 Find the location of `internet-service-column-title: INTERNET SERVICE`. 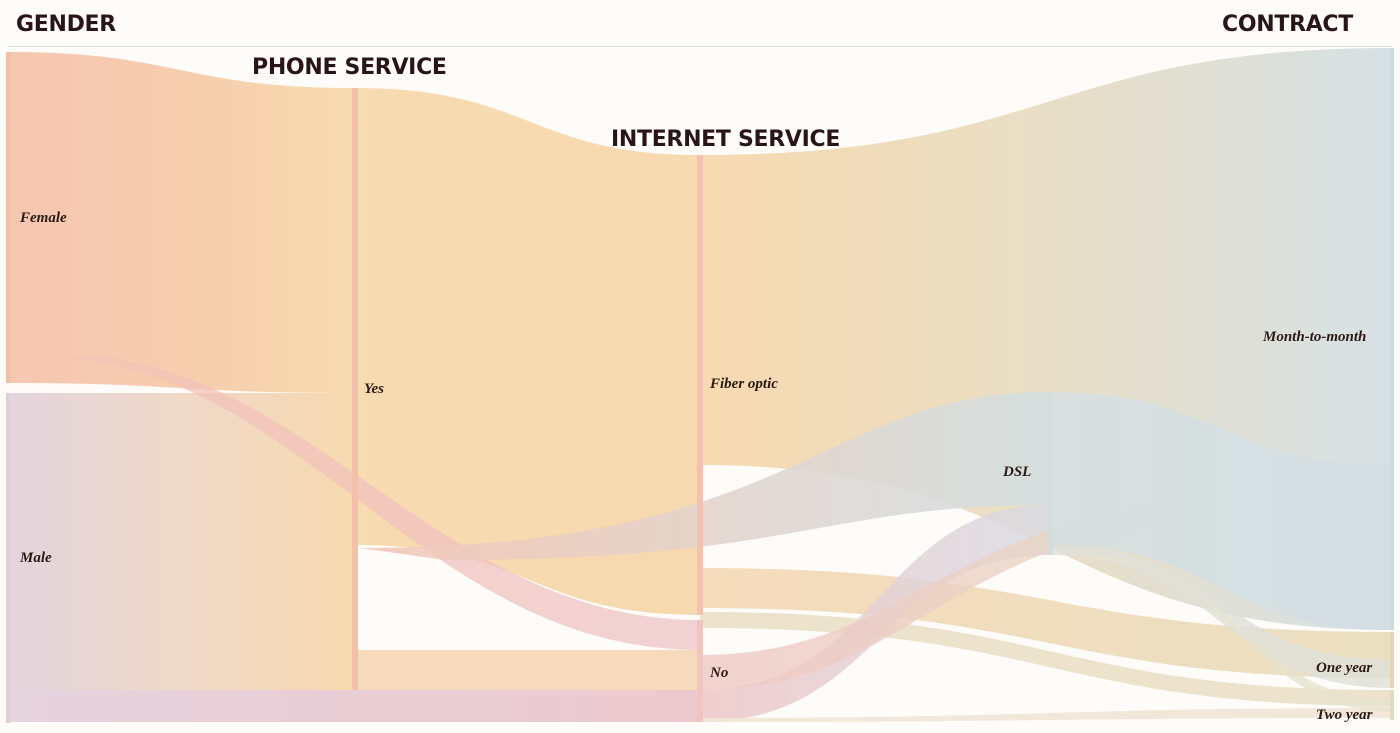

internet-service-column-title: INTERNET SERVICE is located at coordinates (726, 139).